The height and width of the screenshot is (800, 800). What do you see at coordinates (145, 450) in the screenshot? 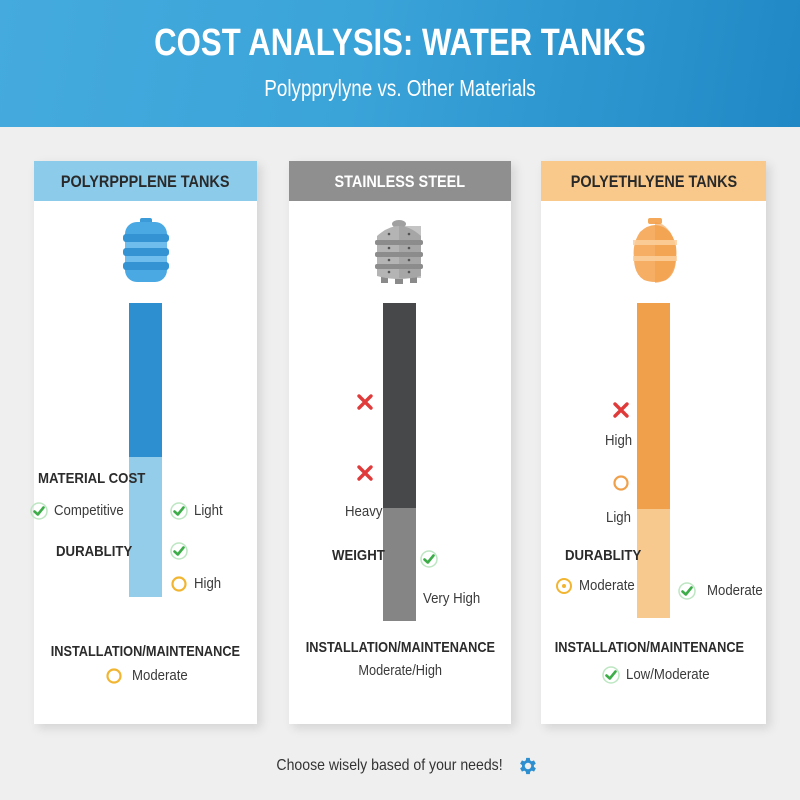
I see `cost-bar-polypropylene` at bounding box center [145, 450].